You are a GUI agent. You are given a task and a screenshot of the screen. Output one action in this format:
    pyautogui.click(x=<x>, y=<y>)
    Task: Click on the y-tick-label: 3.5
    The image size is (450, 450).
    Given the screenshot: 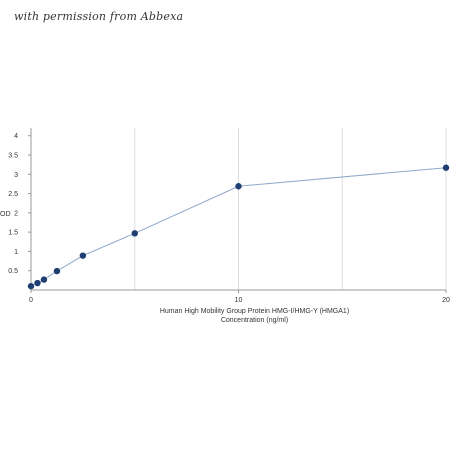 What is the action you would take?
    pyautogui.click(x=13, y=156)
    